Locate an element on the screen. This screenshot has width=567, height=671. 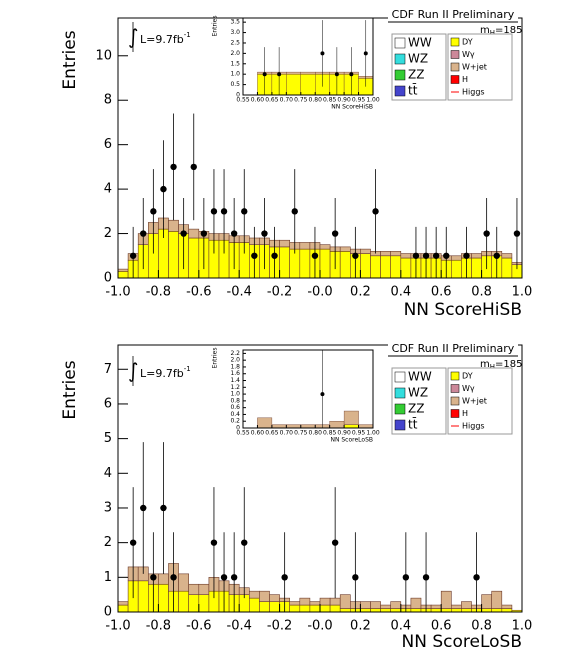
x-tick-label: -0.6 is located at coordinates (198, 292).